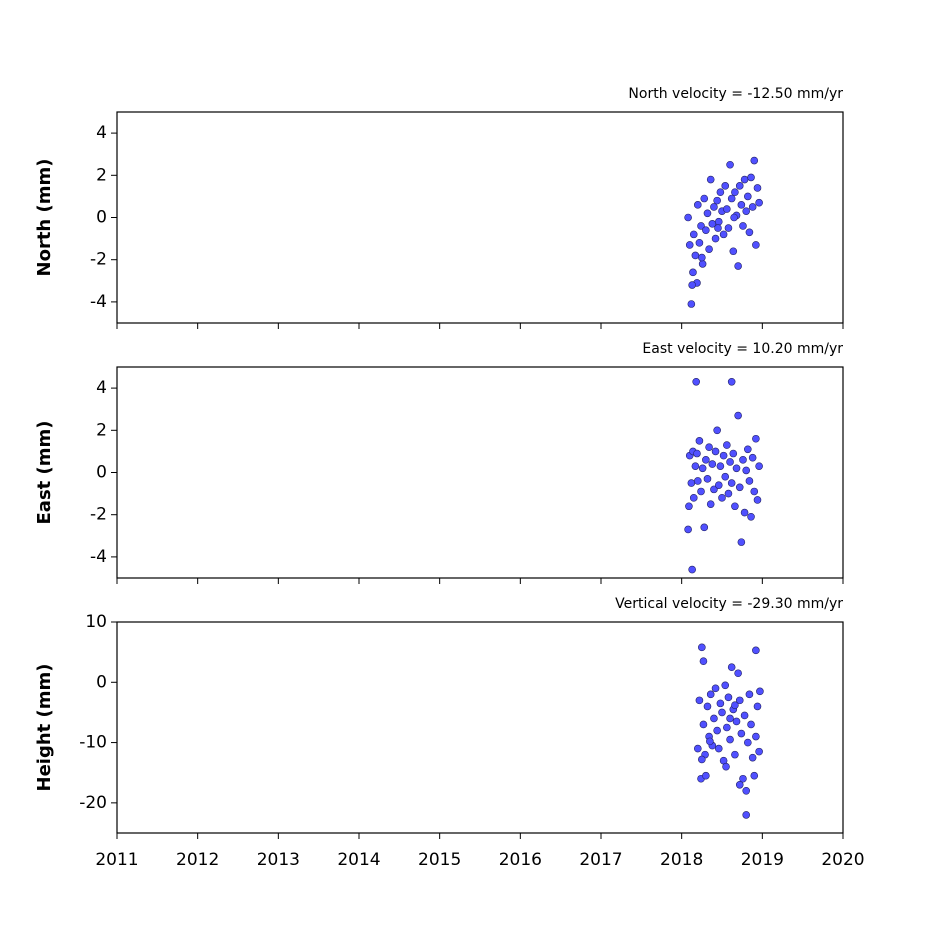  What do you see at coordinates (101, 175) in the screenshot?
I see `y-tick-label: 2` at bounding box center [101, 175].